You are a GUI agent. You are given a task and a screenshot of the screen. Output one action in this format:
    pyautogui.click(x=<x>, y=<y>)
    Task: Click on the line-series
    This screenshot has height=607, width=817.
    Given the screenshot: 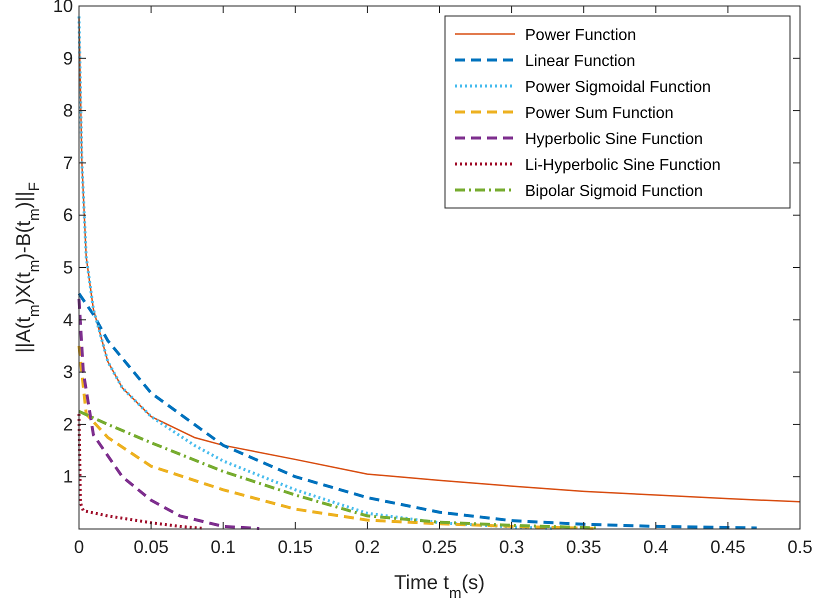 What is the action you would take?
    pyautogui.click(x=169, y=413)
    